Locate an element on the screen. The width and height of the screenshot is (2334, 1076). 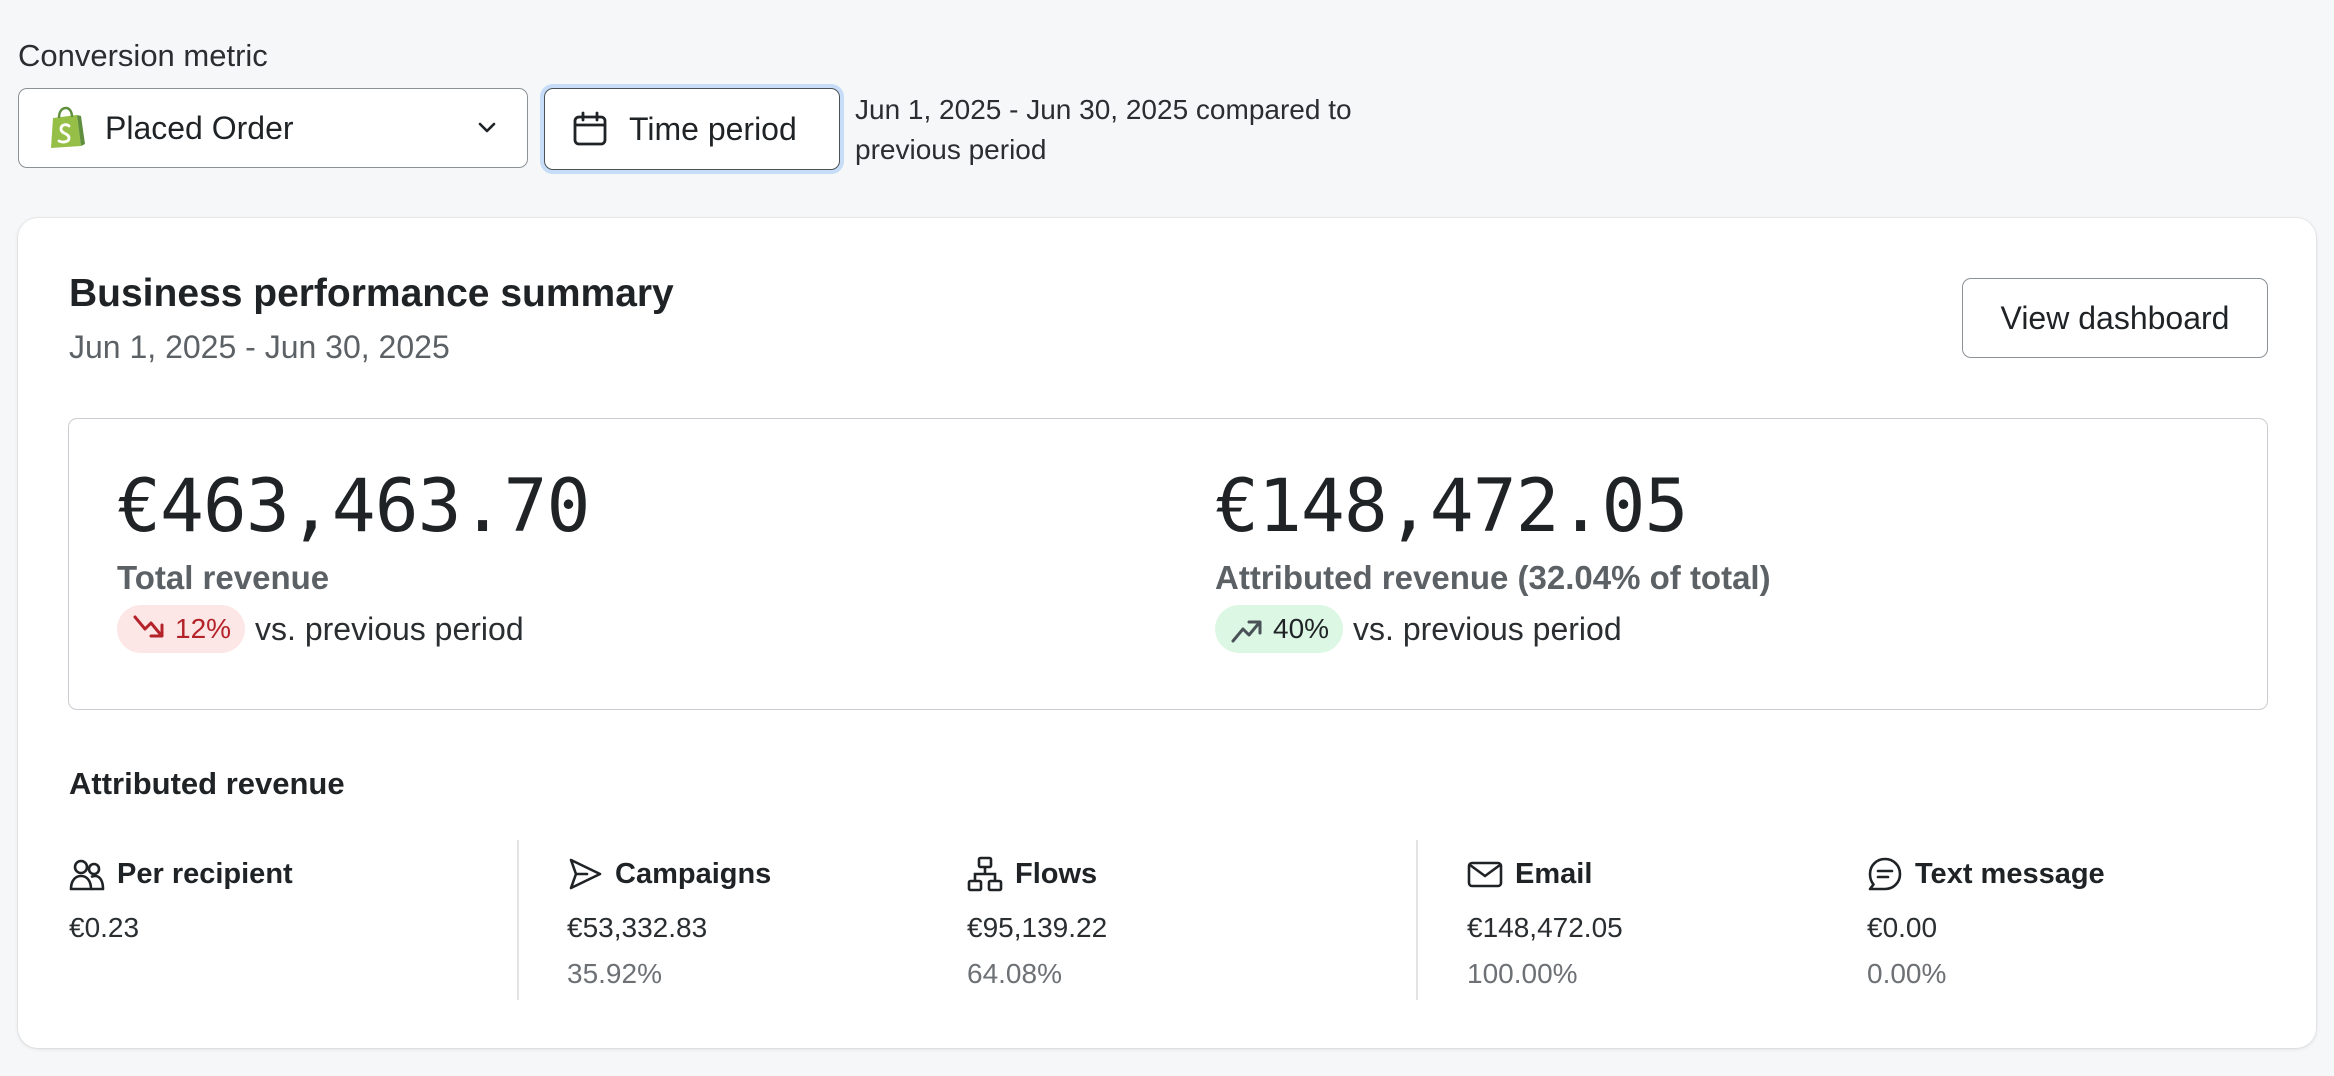
email-value: €148,472.05 is located at coordinates (1545, 927).